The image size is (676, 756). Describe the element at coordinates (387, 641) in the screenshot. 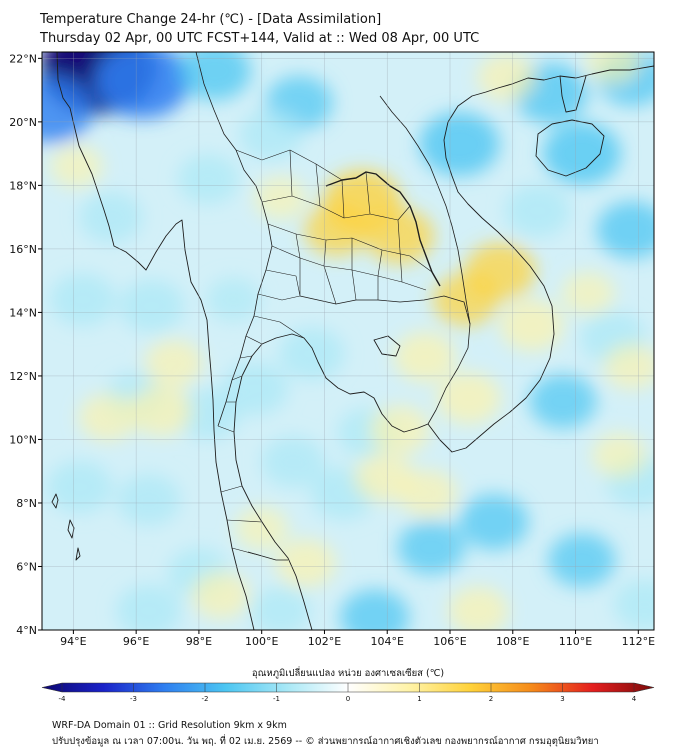

I see `lon-tick-label: 104°E` at that location.